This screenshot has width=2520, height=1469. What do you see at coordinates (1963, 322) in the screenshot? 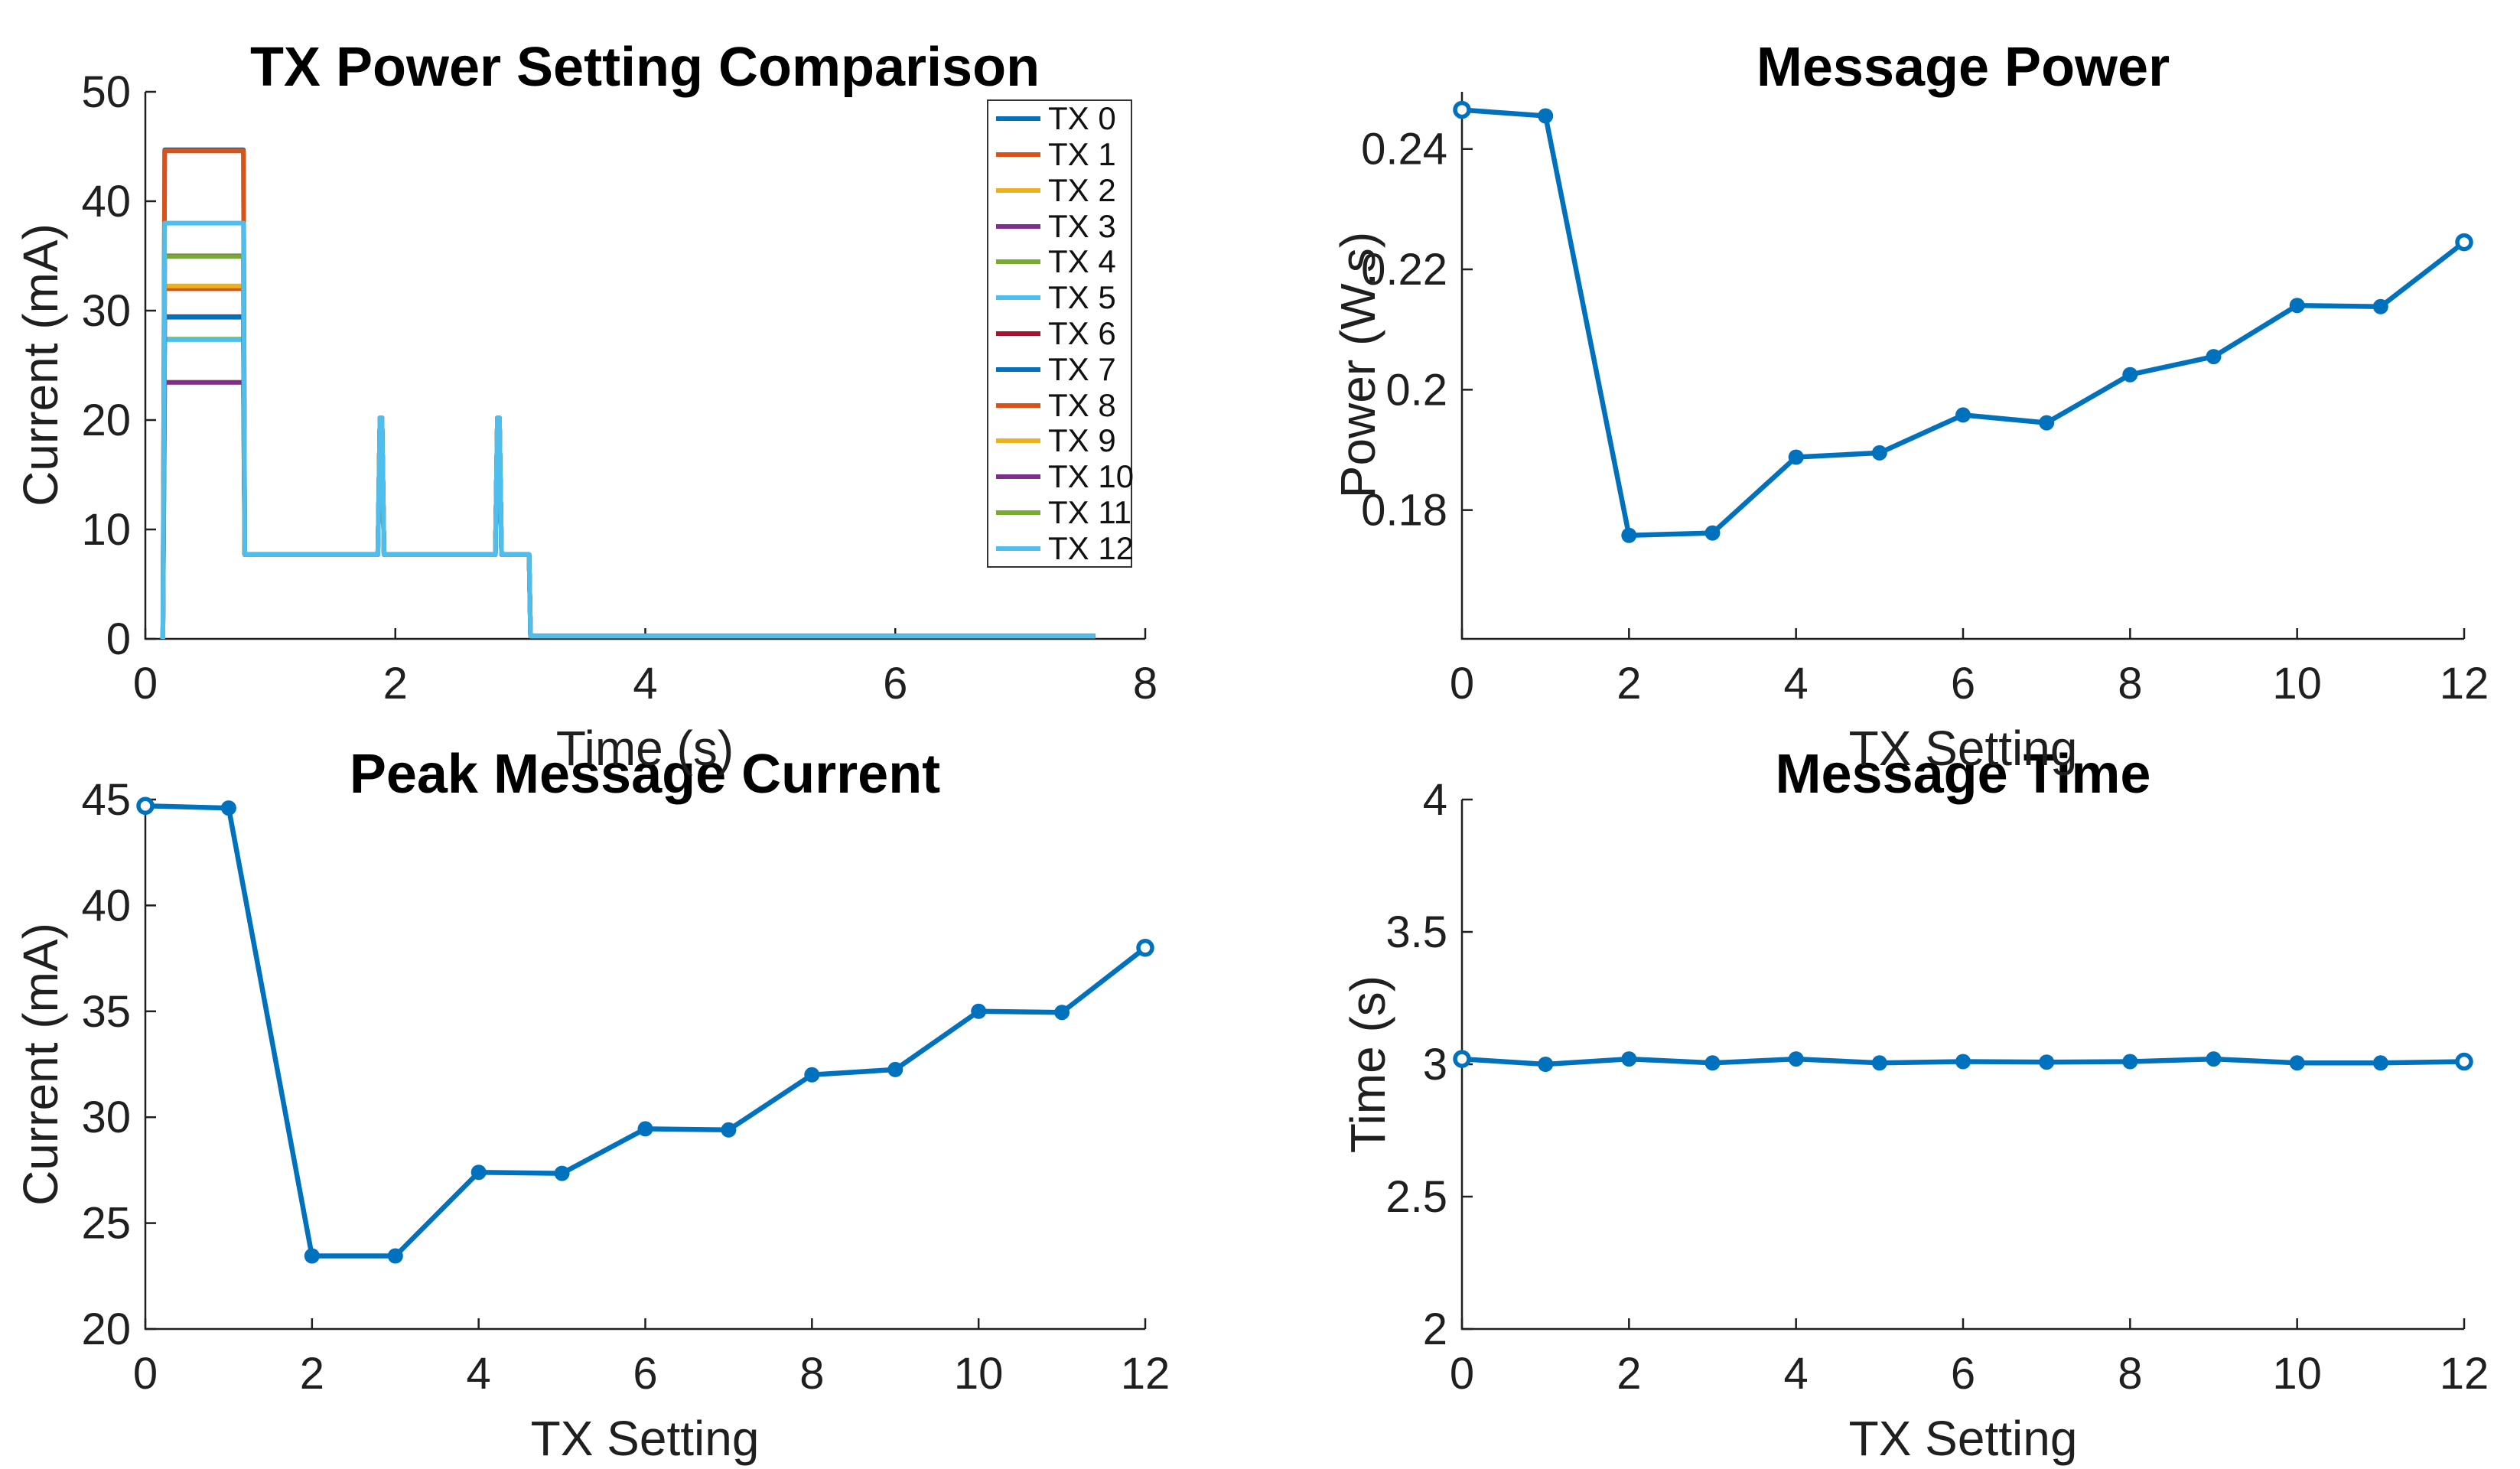
I see `series-line-message-power` at bounding box center [1963, 322].